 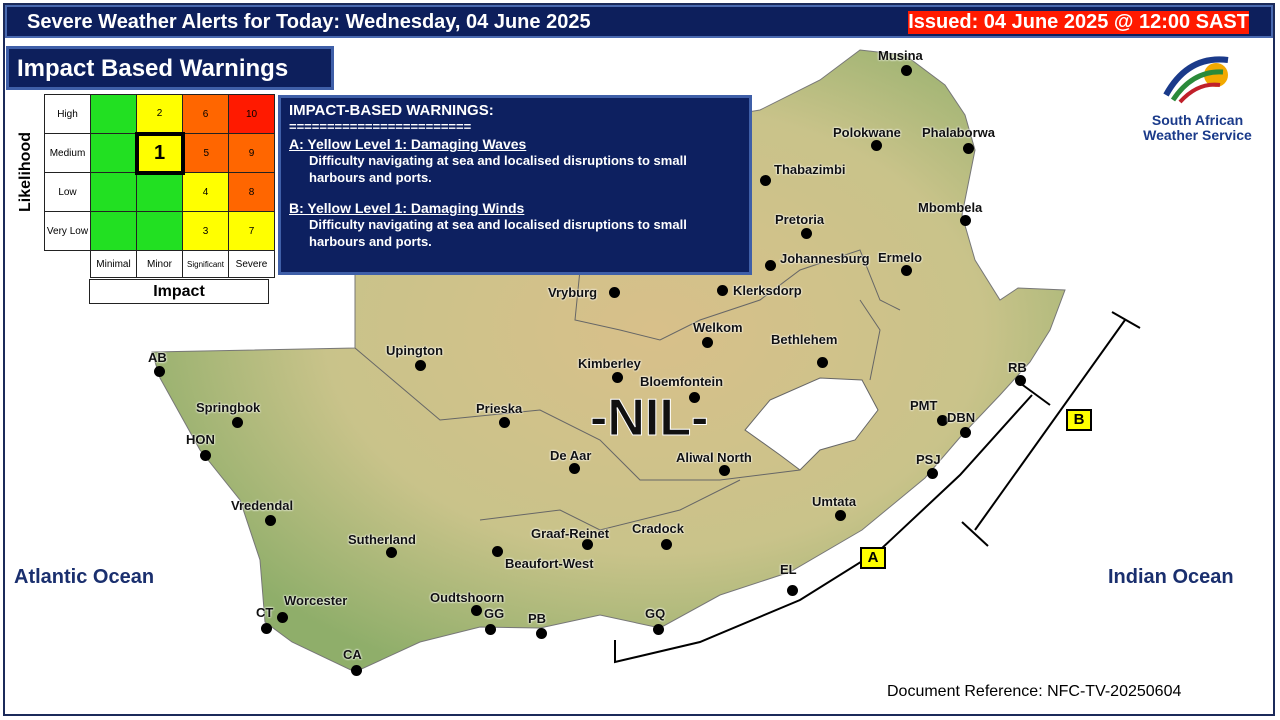 What do you see at coordinates (205, 192) in the screenshot?
I see `risk-cell: 4` at bounding box center [205, 192].